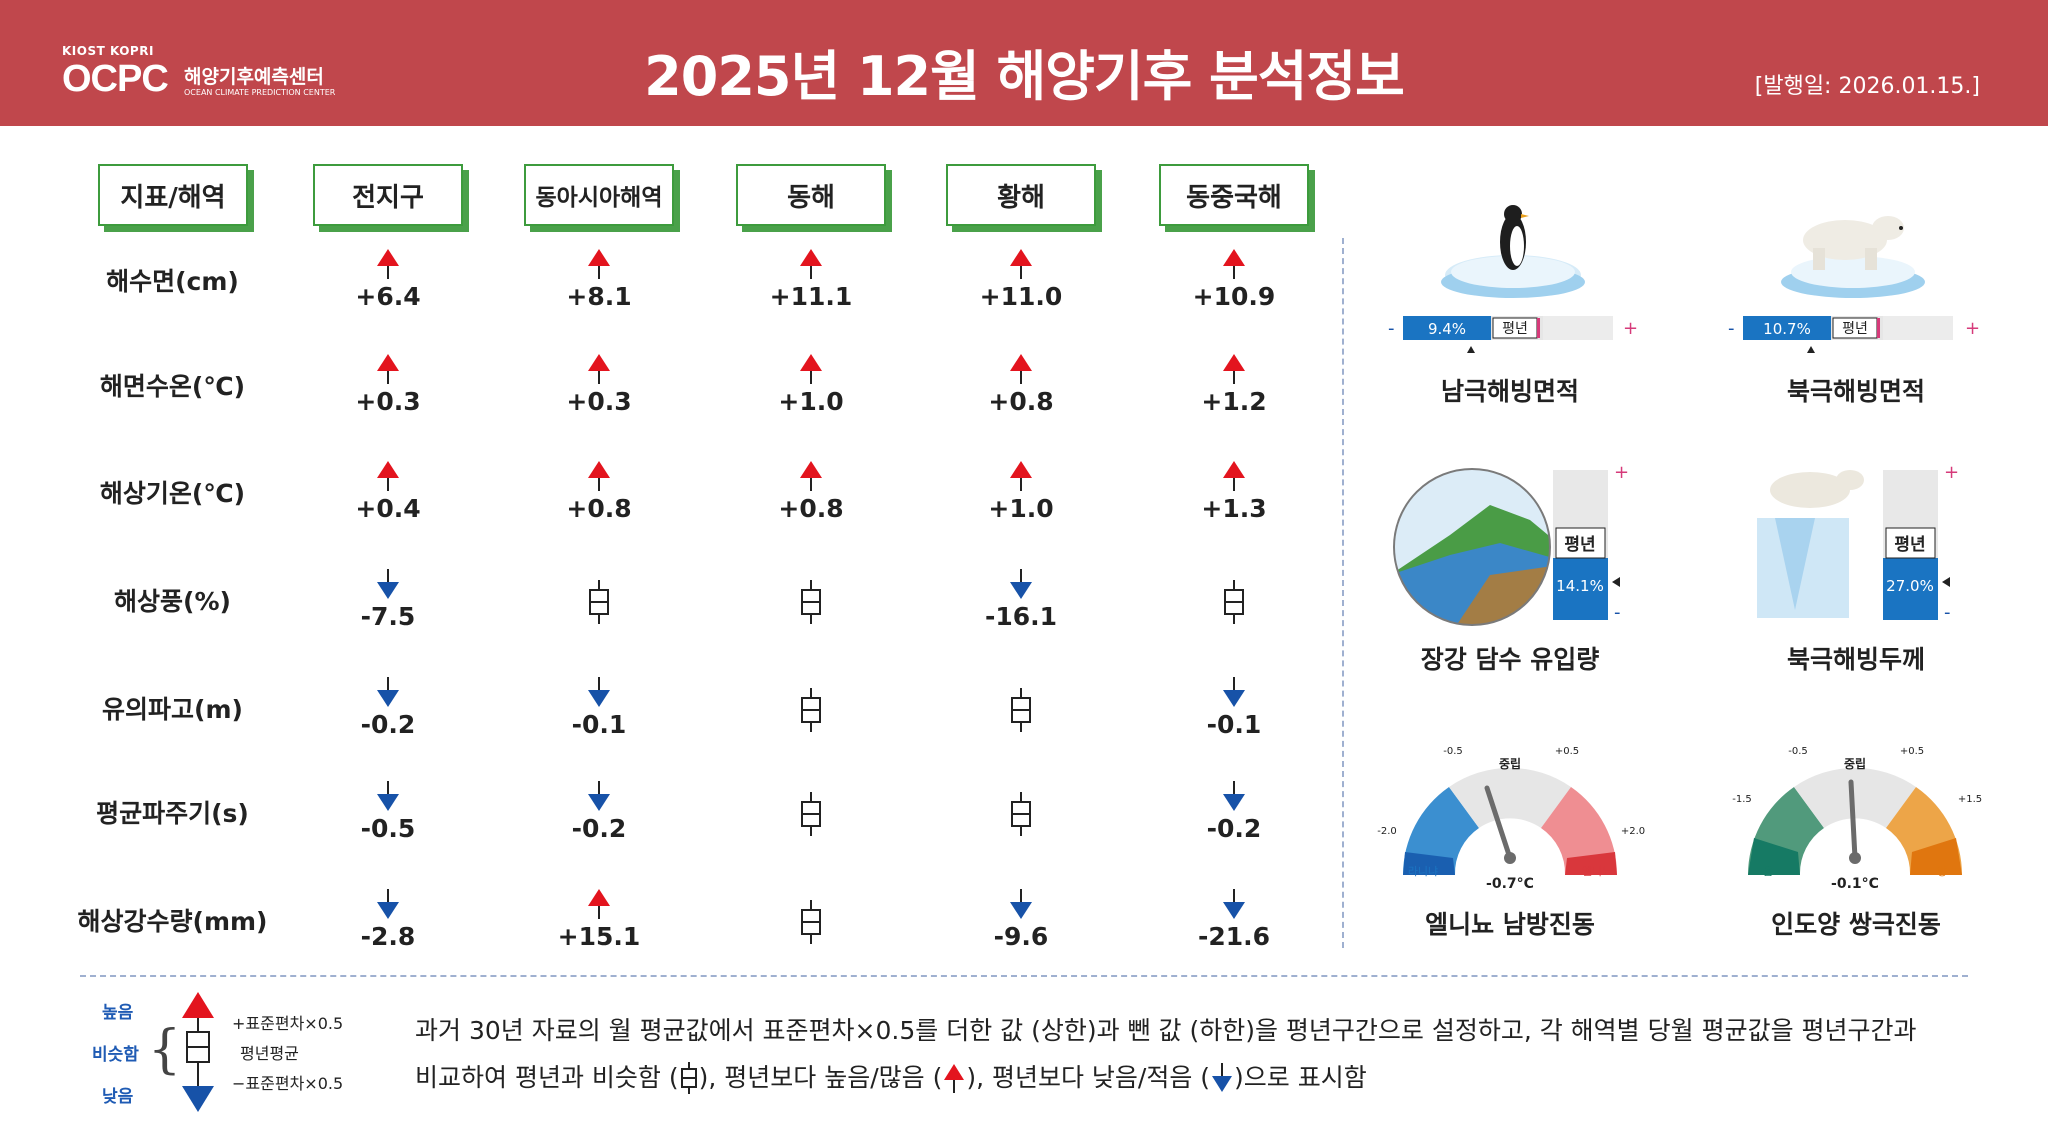 The height and width of the screenshot is (1132, 2048). Describe the element at coordinates (1901, 228) in the screenshot. I see `bear-nose` at that location.